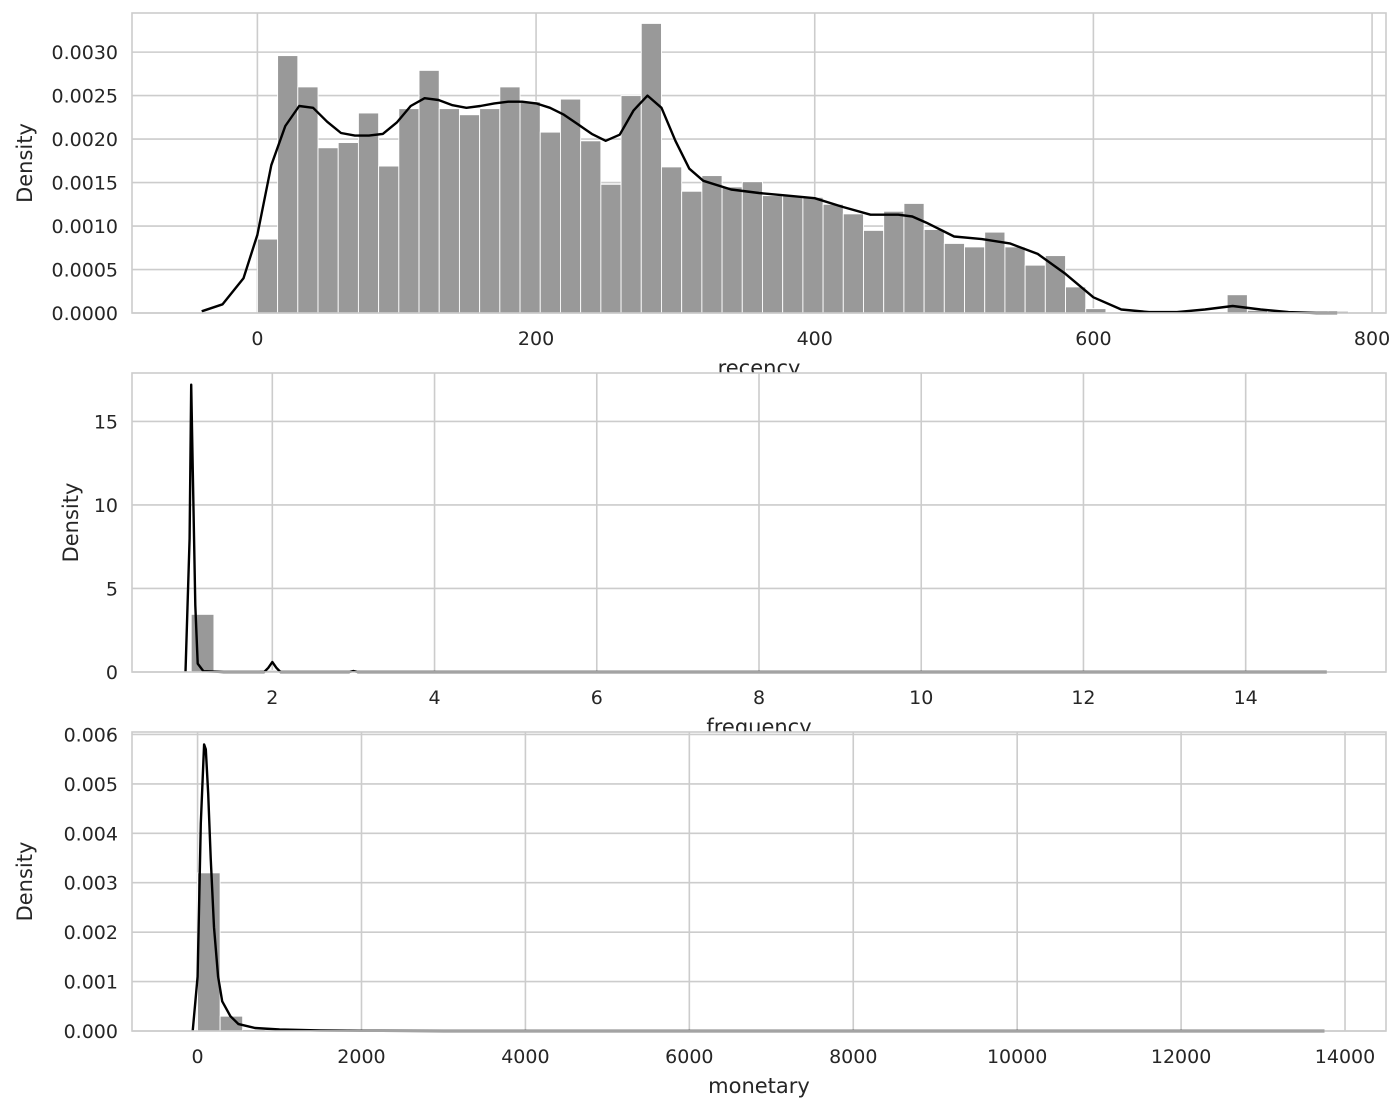 The height and width of the screenshot is (1112, 1400). I want to click on y-tick-label: 0.006, so click(91, 735).